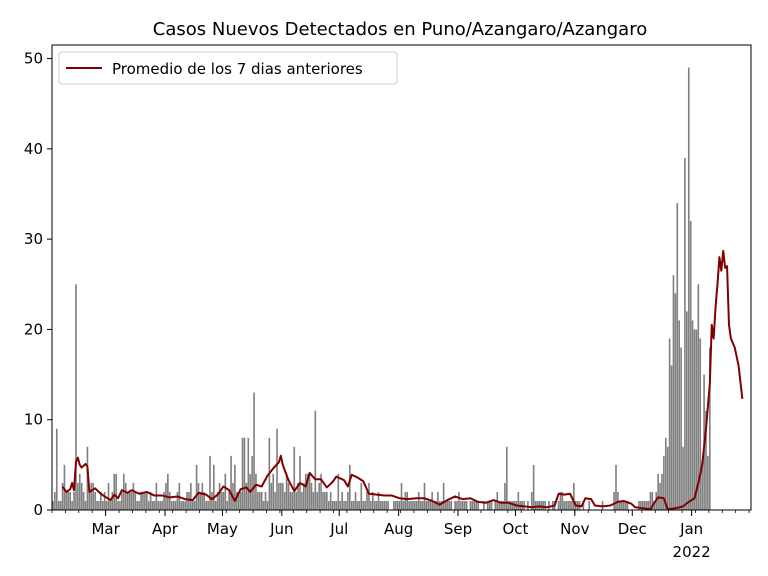 The image size is (768, 576). Describe the element at coordinates (574, 529) in the screenshot. I see `x-tick-label: Nov` at that location.